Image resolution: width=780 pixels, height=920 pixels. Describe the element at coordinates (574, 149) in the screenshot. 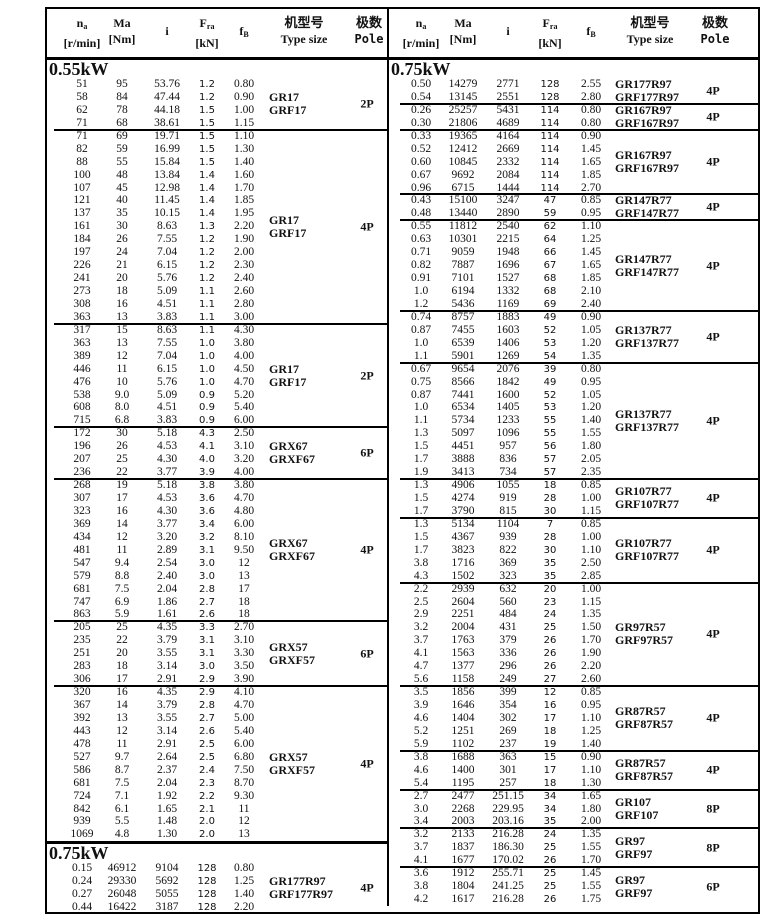

I see `table-row: 0.52 12412 2669 114 1.45` at that location.